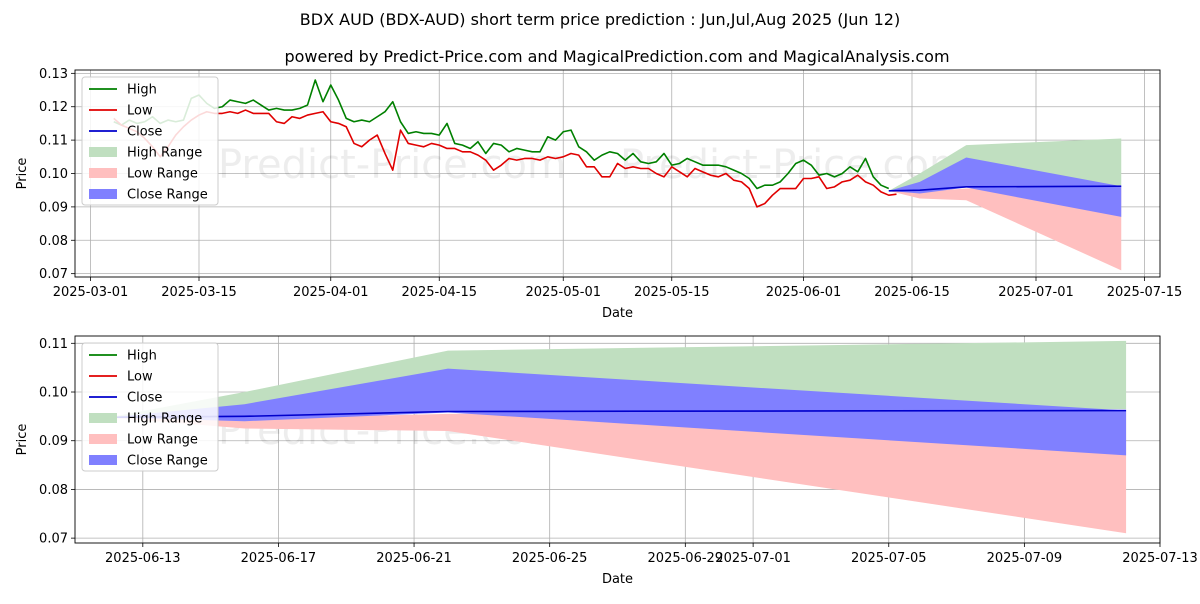 Image resolution: width=1200 pixels, height=604 pixels. Describe the element at coordinates (1160, 558) in the screenshot. I see `x-tick-label: 2025-07-13` at that location.